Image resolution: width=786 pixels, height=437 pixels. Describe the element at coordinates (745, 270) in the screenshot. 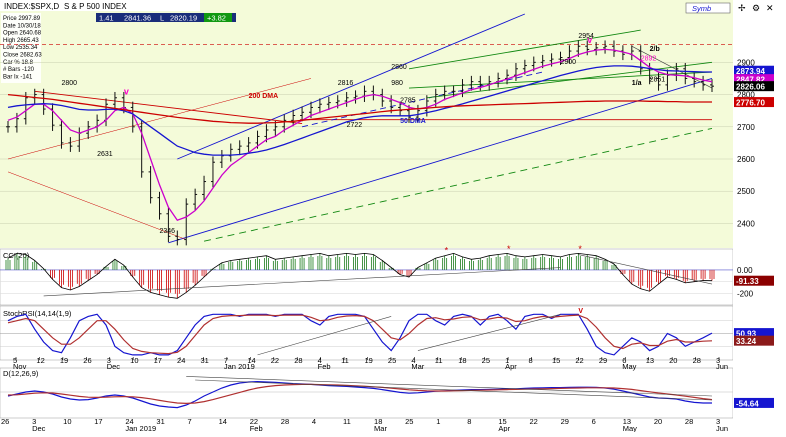

I see `cci-tick-label: 0.00` at that location.